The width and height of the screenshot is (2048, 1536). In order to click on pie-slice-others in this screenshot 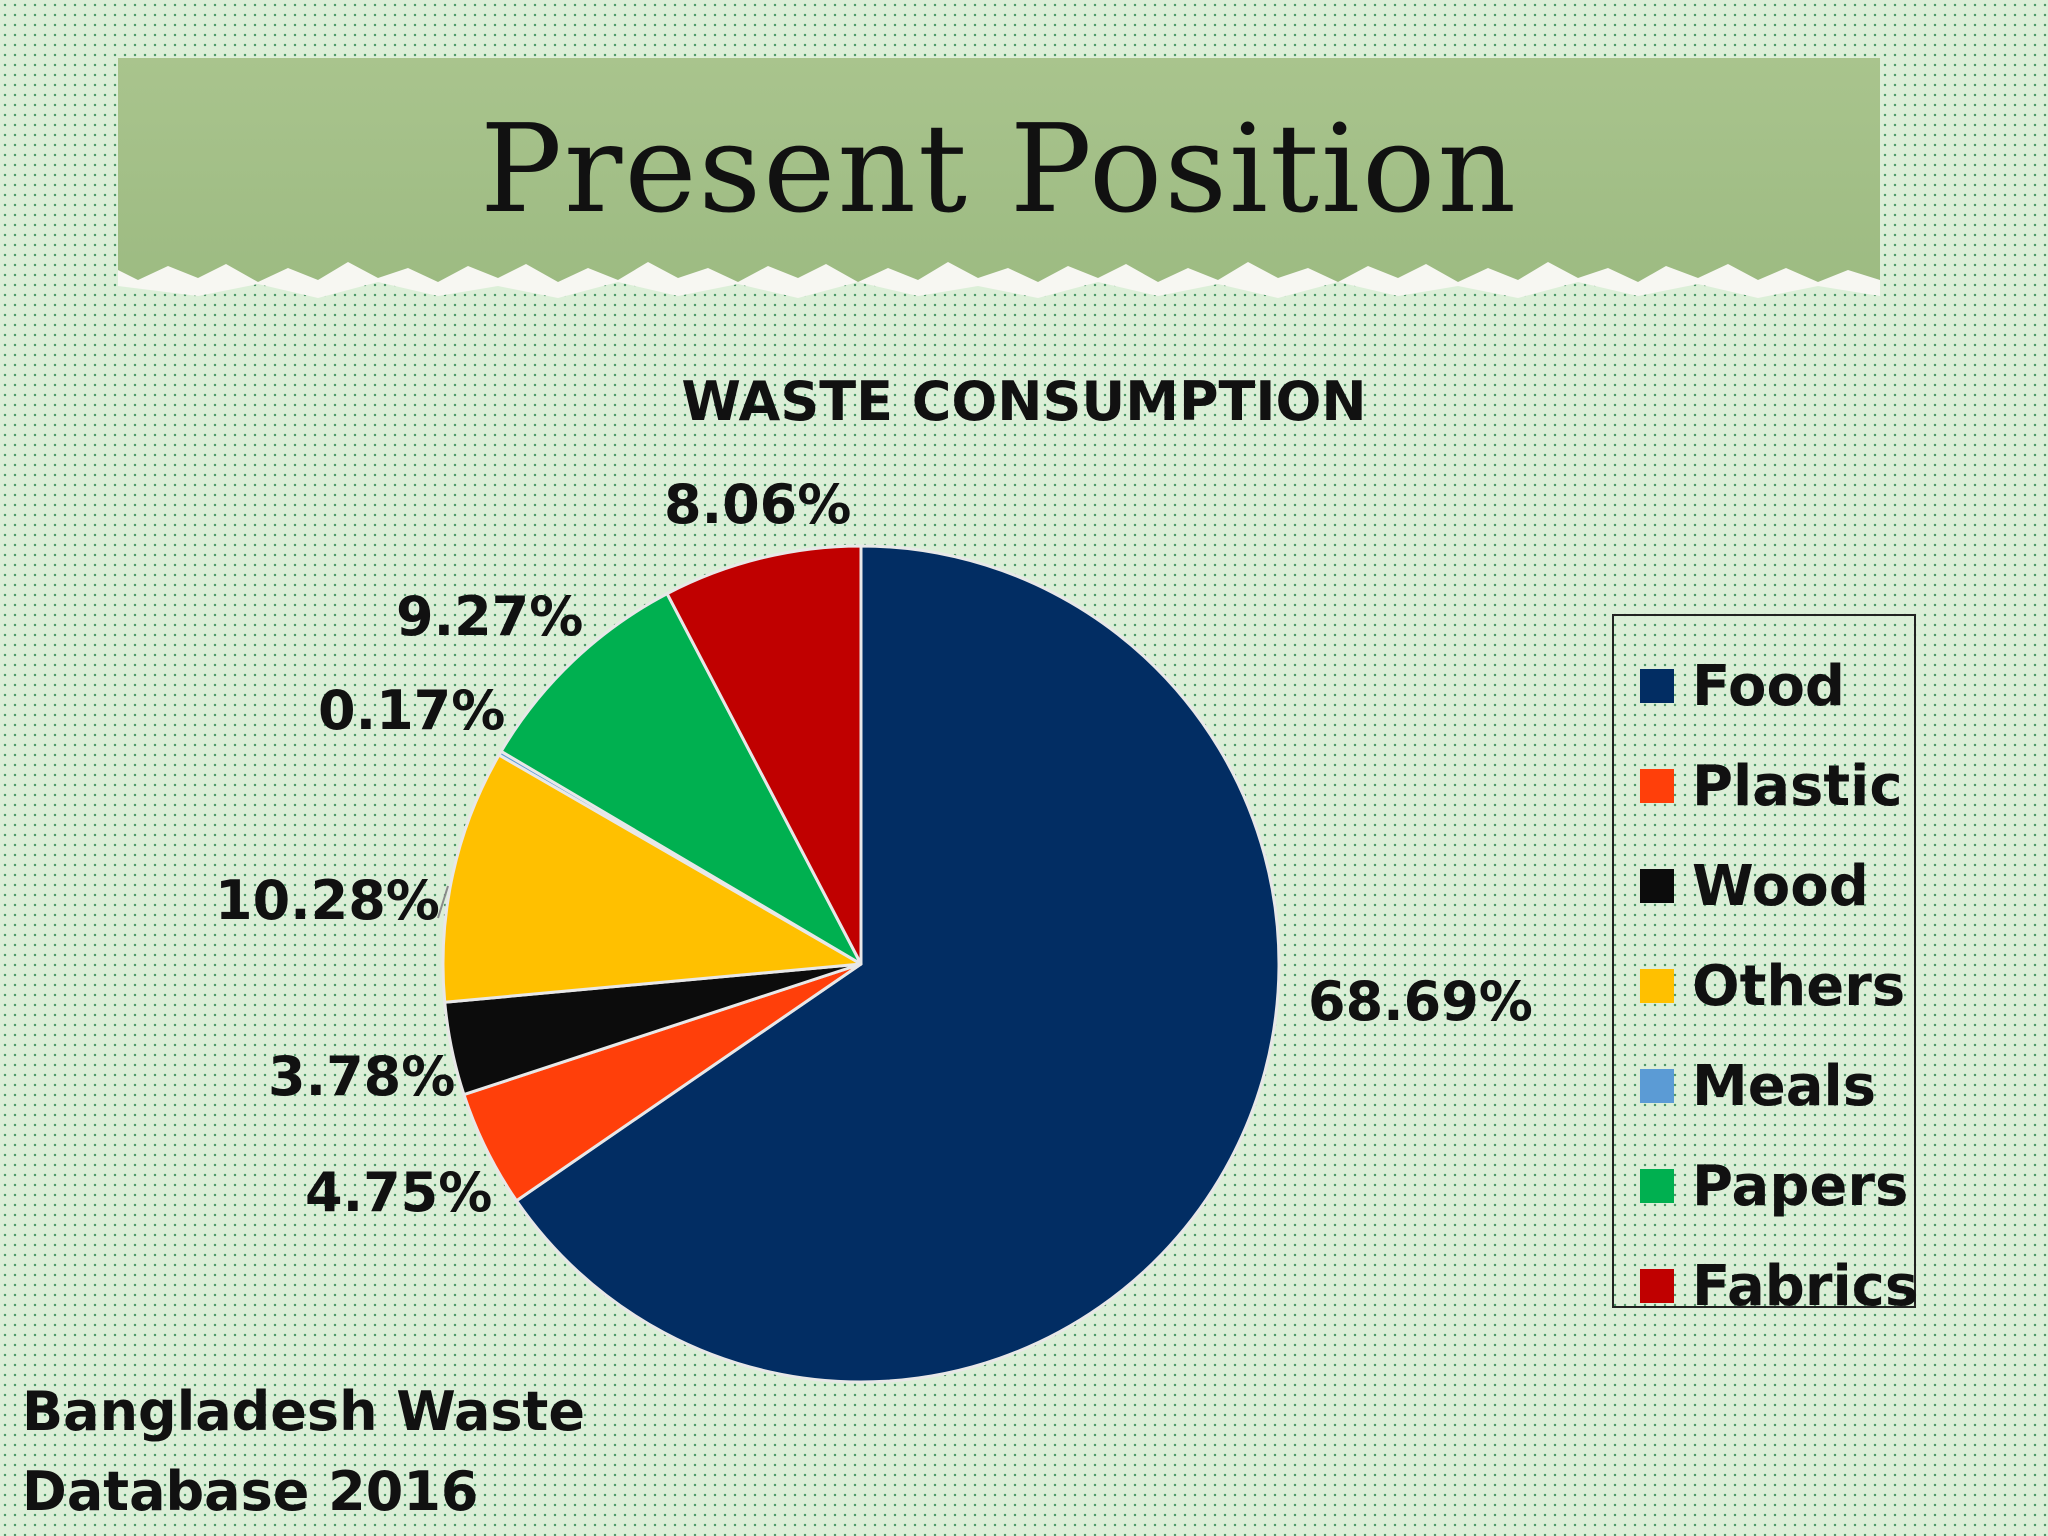, I will do `click(652, 878)`.